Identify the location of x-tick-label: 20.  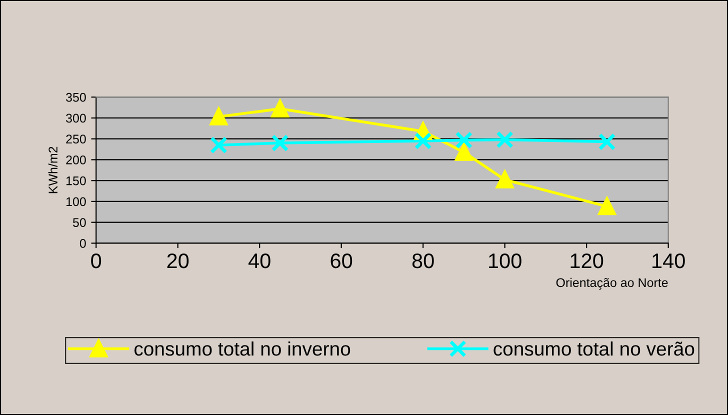
(178, 260).